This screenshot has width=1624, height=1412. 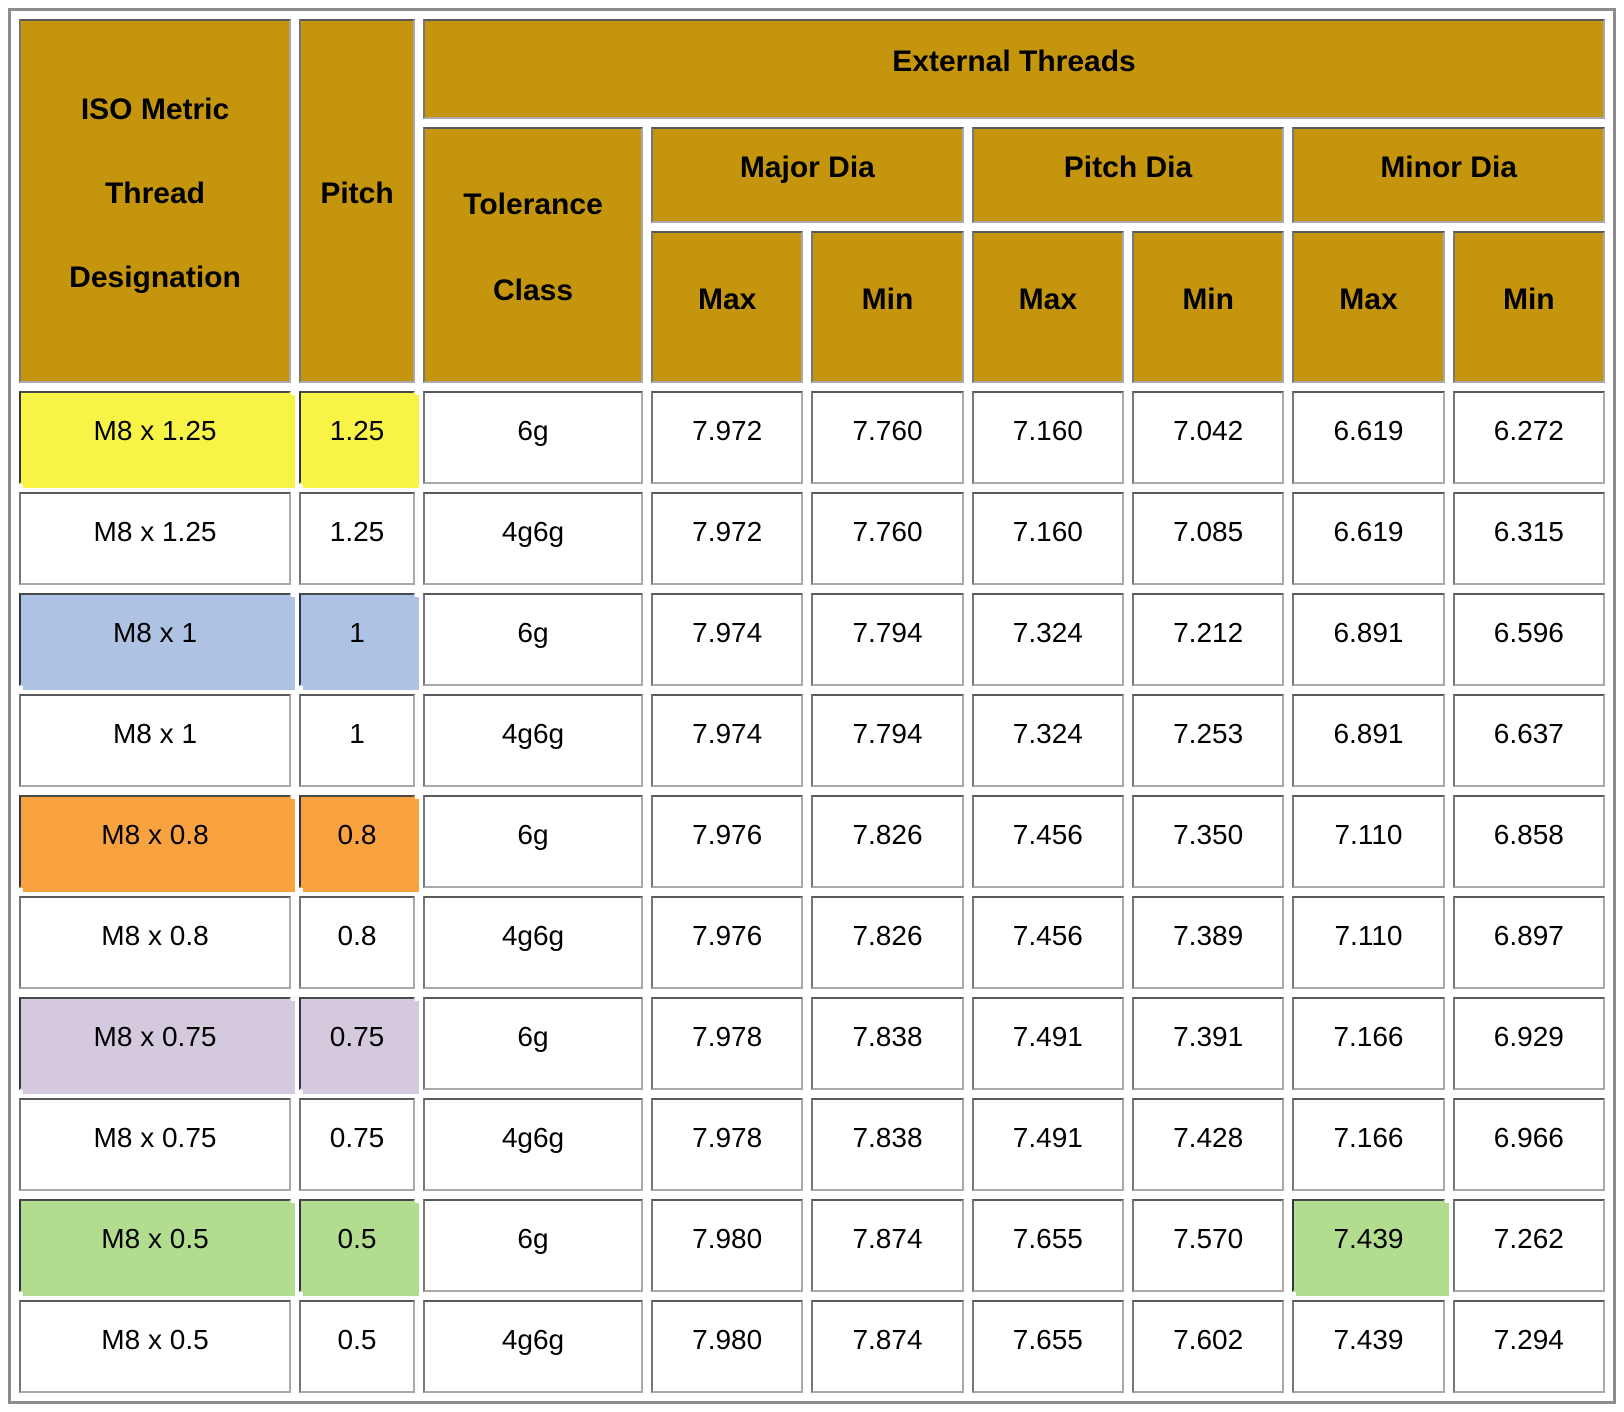 What do you see at coordinates (1528, 307) in the screenshot?
I see `header-minor-min: Min` at bounding box center [1528, 307].